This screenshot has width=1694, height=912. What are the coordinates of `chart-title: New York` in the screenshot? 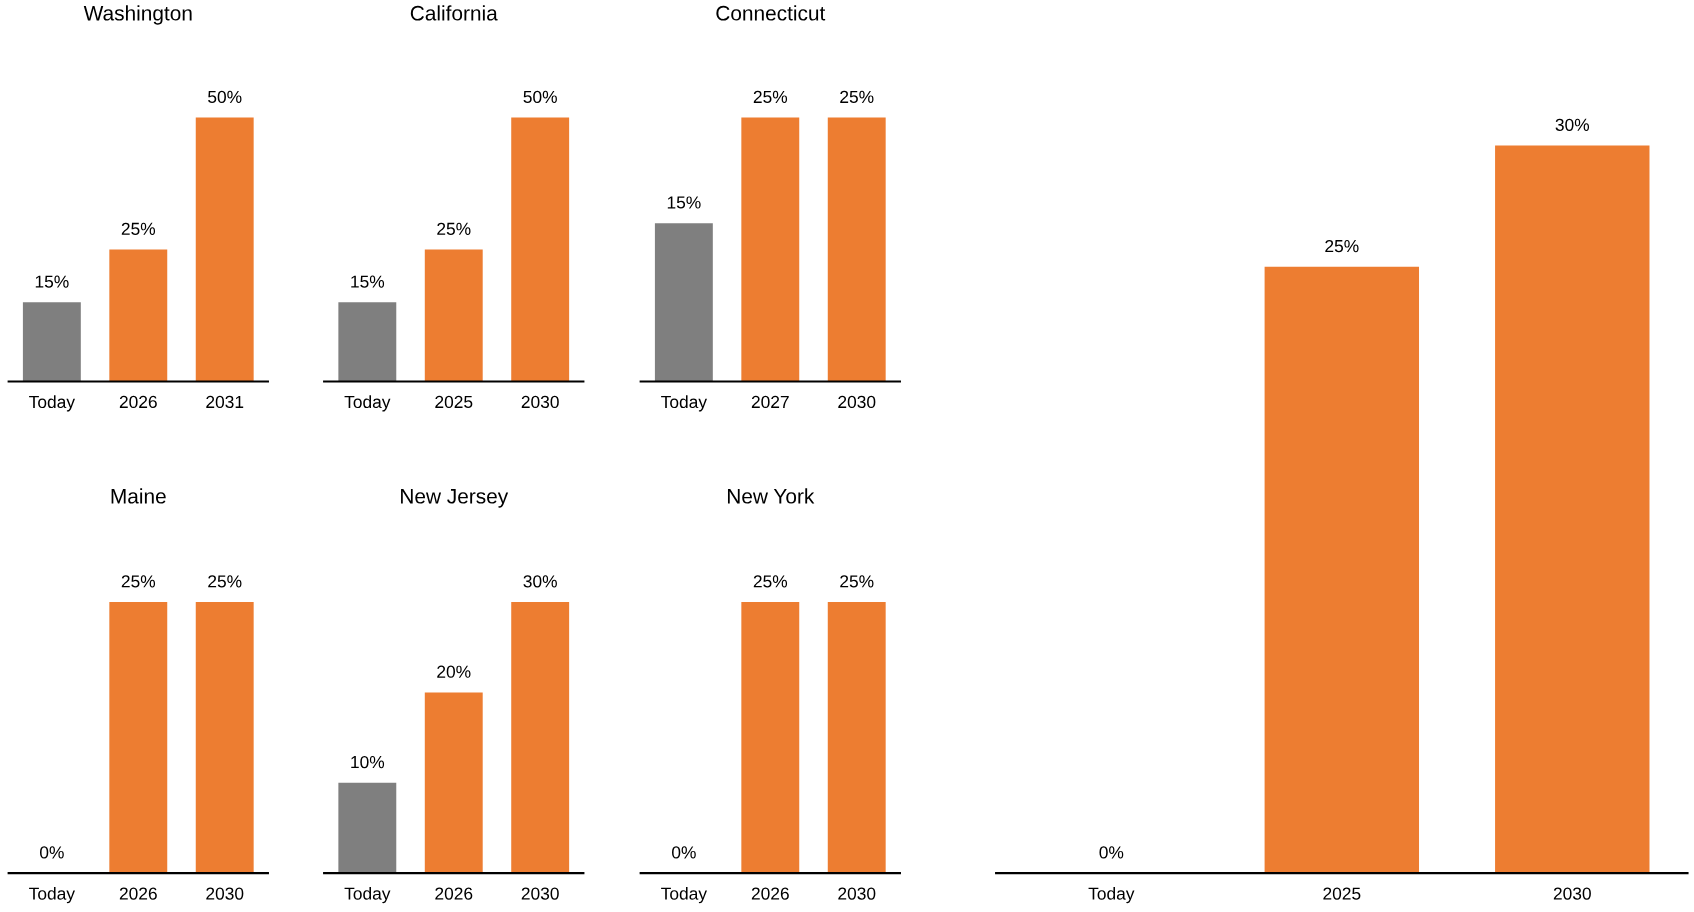 It's located at (771, 496).